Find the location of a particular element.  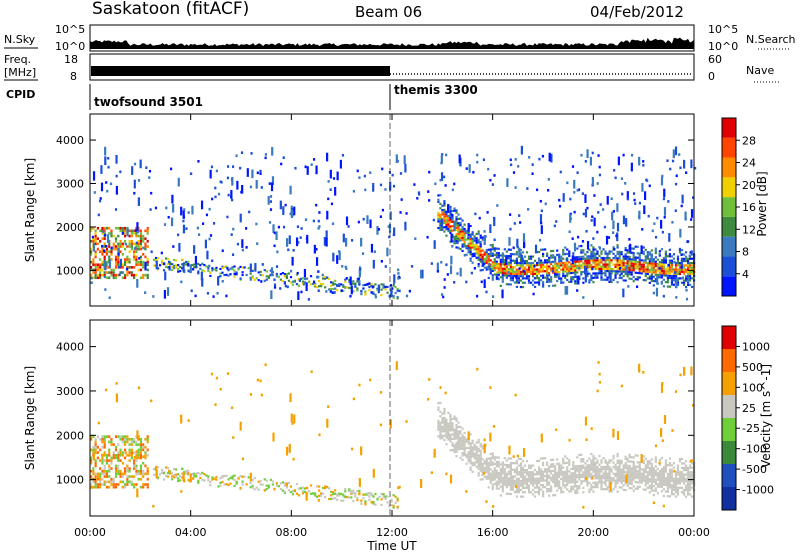

power-colorbar-step is located at coordinates (729, 147).